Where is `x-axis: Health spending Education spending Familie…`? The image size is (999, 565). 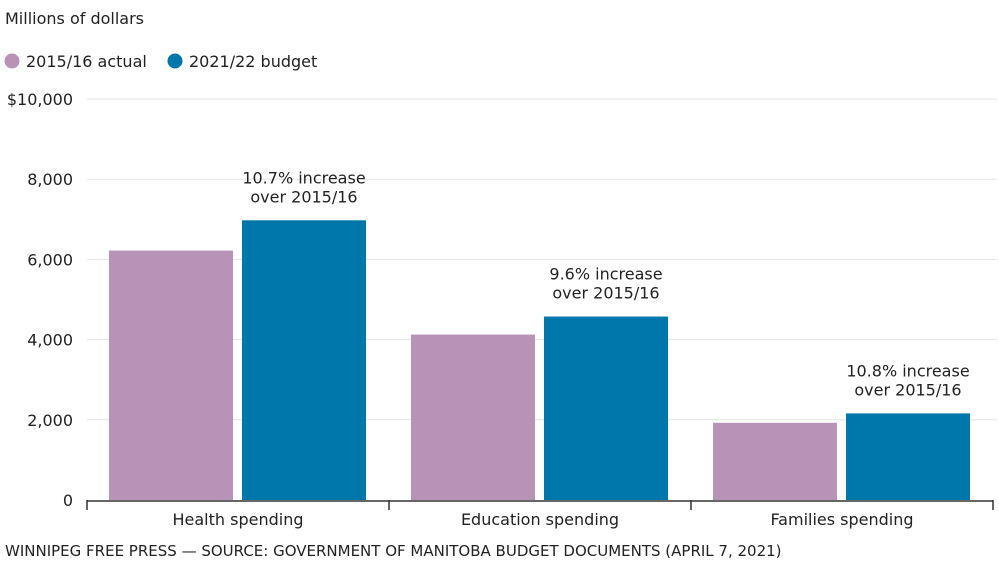
x-axis: Health spending Education spending Familie… is located at coordinates (540, 514).